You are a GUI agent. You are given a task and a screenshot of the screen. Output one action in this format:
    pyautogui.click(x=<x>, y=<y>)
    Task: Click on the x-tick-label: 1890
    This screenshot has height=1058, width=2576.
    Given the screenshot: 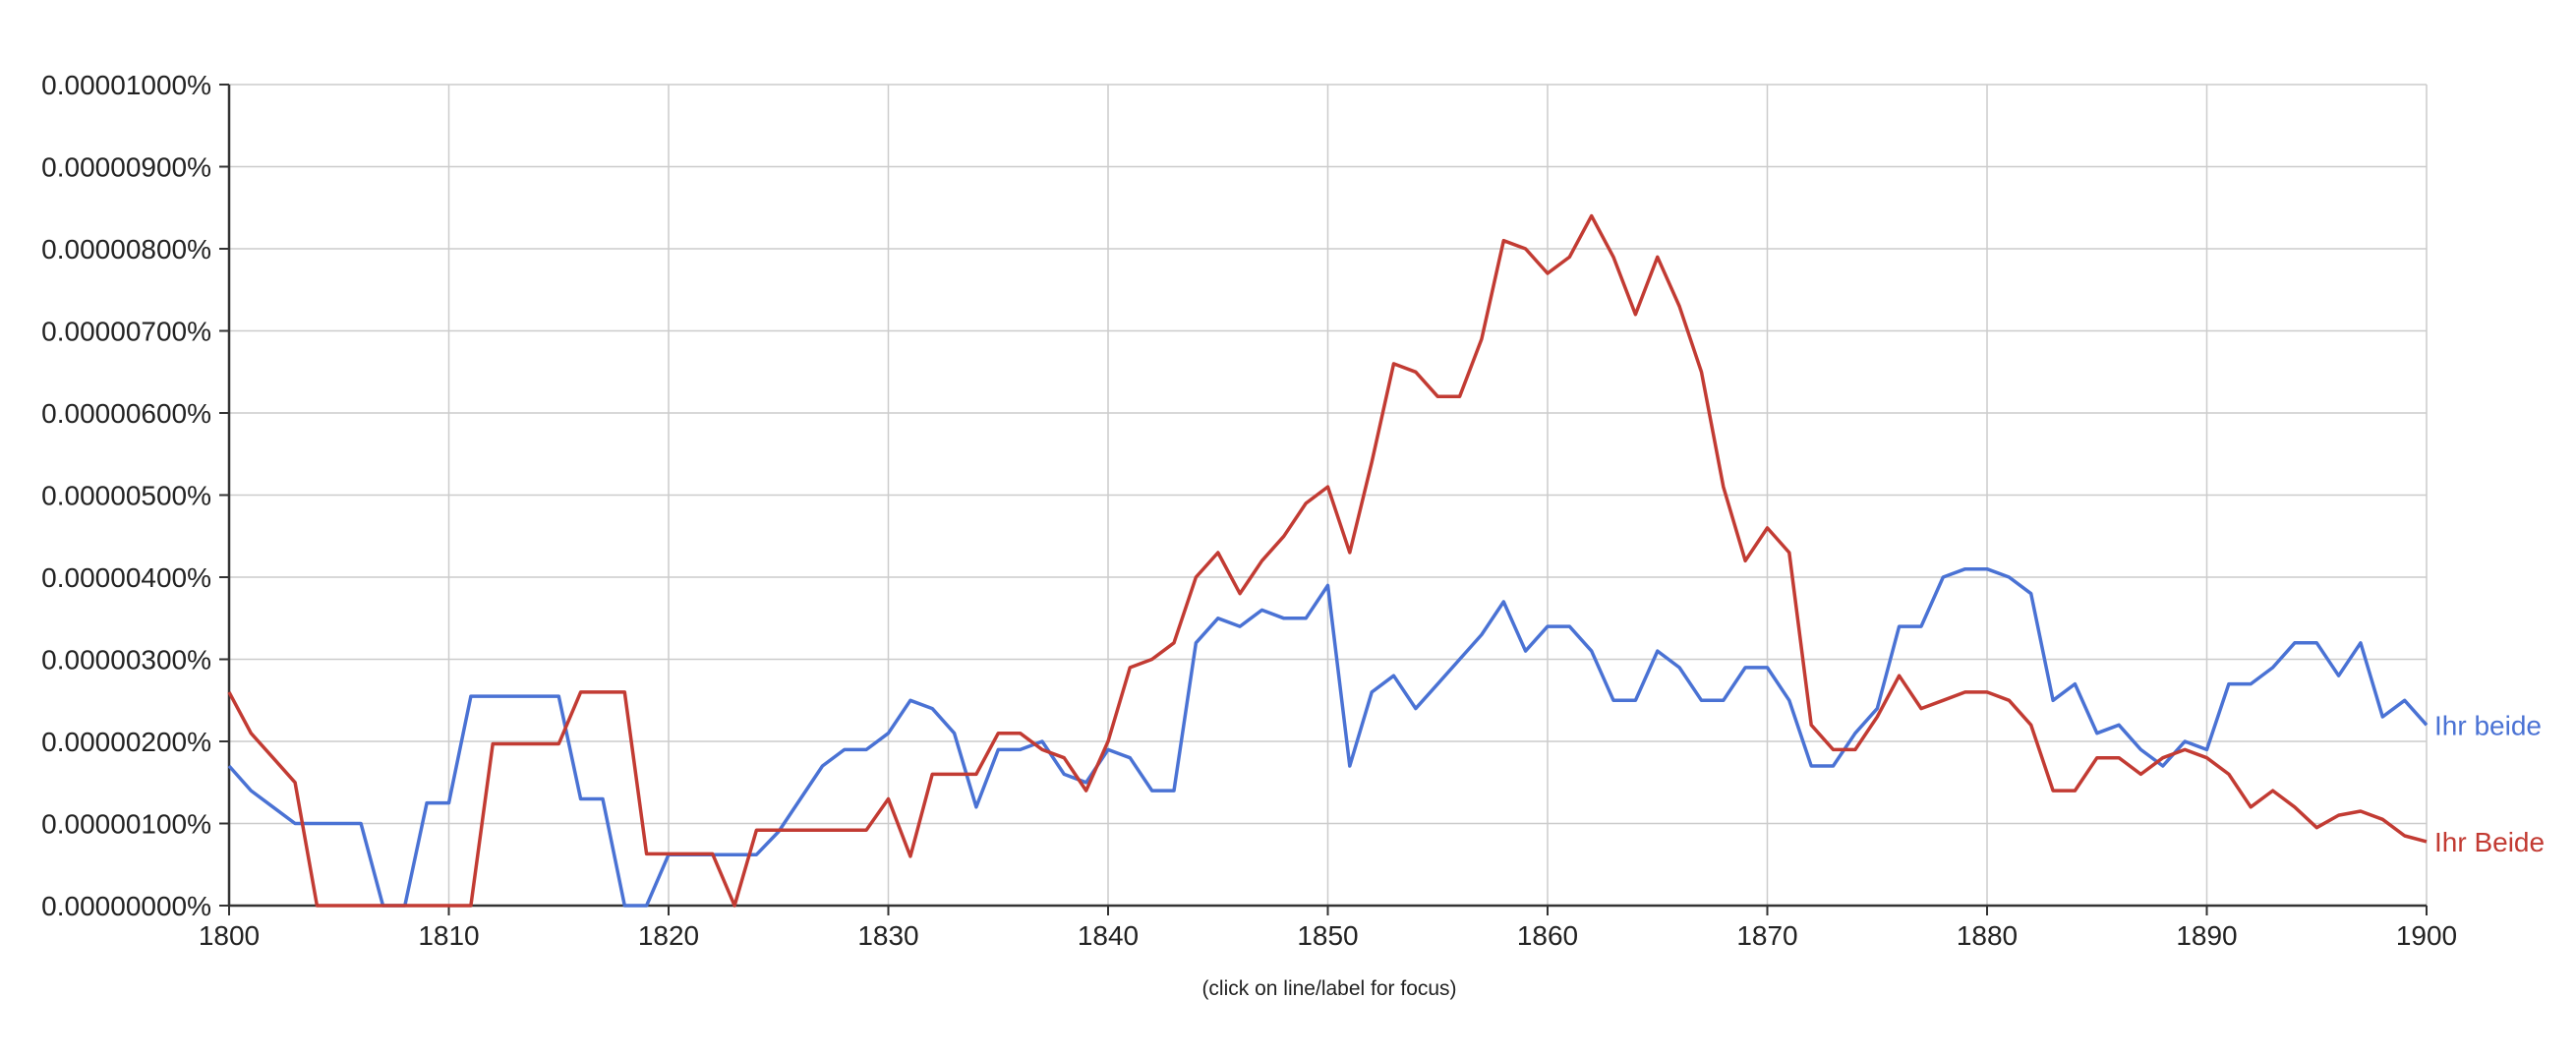 What is the action you would take?
    pyautogui.click(x=2206, y=935)
    